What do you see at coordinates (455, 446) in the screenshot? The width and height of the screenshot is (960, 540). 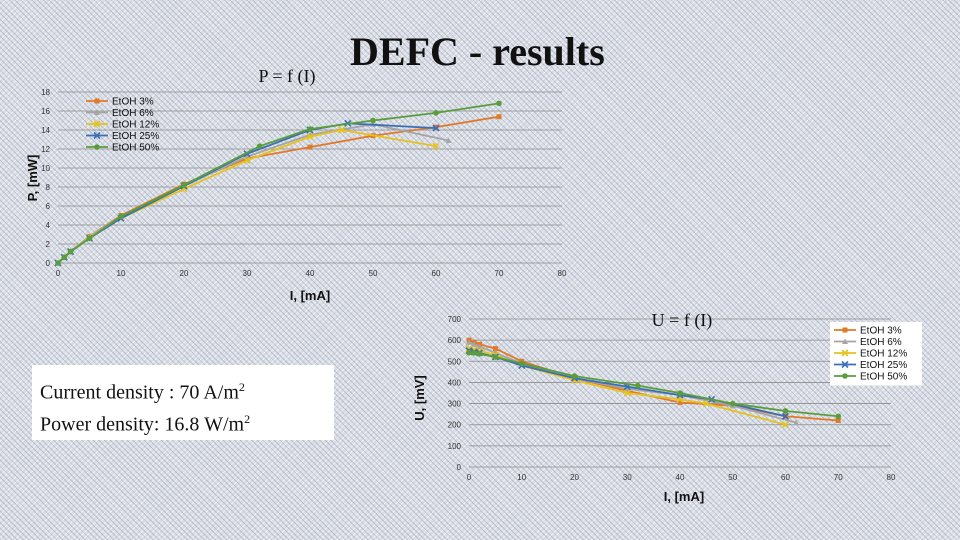 I see `y-tick-label: 100` at bounding box center [455, 446].